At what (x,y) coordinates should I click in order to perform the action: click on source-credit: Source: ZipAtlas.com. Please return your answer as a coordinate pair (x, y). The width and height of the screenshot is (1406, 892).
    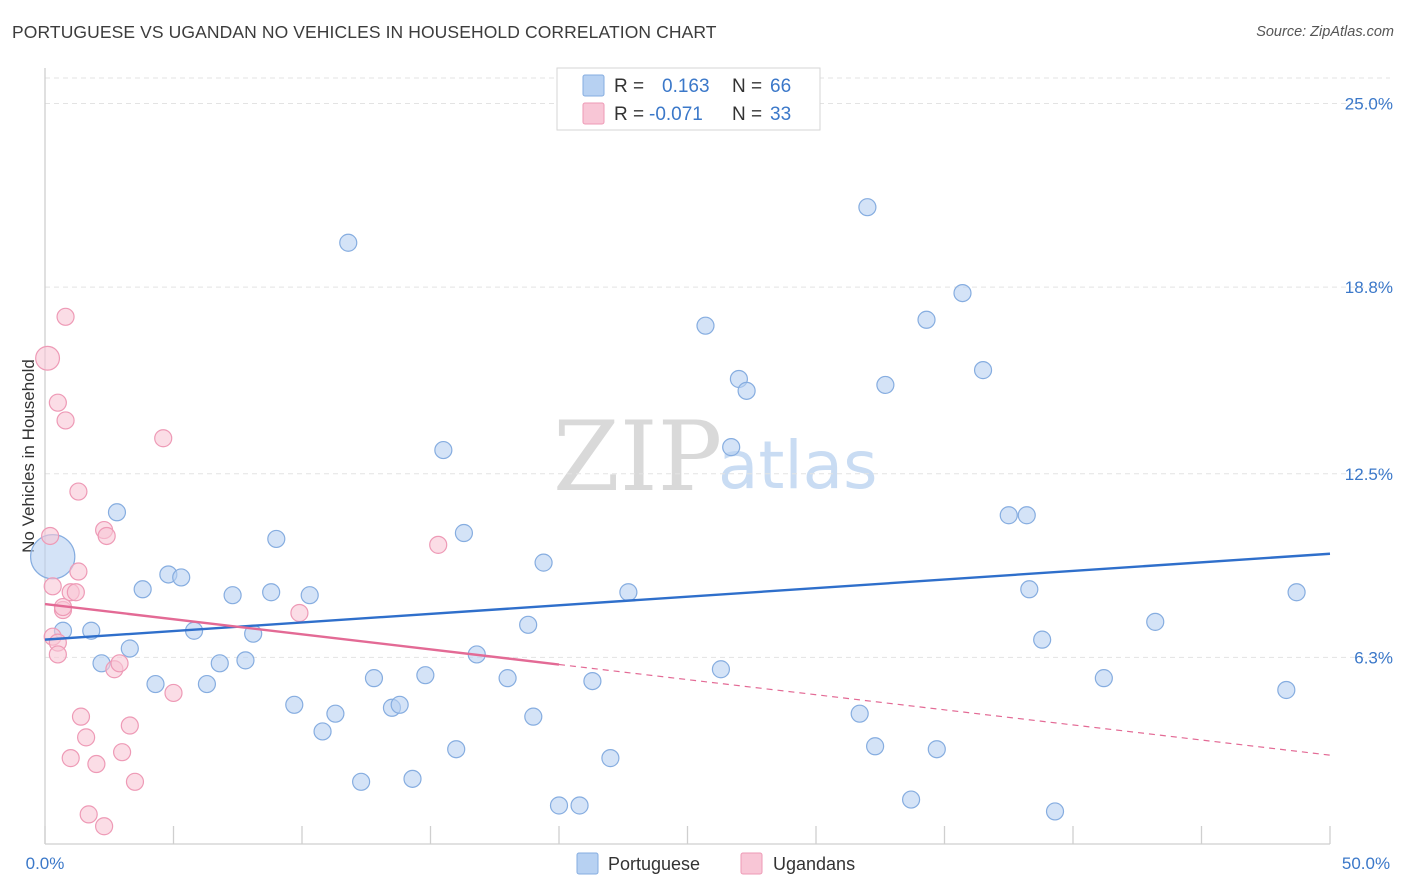
    Looking at the image, I should click on (1325, 32).